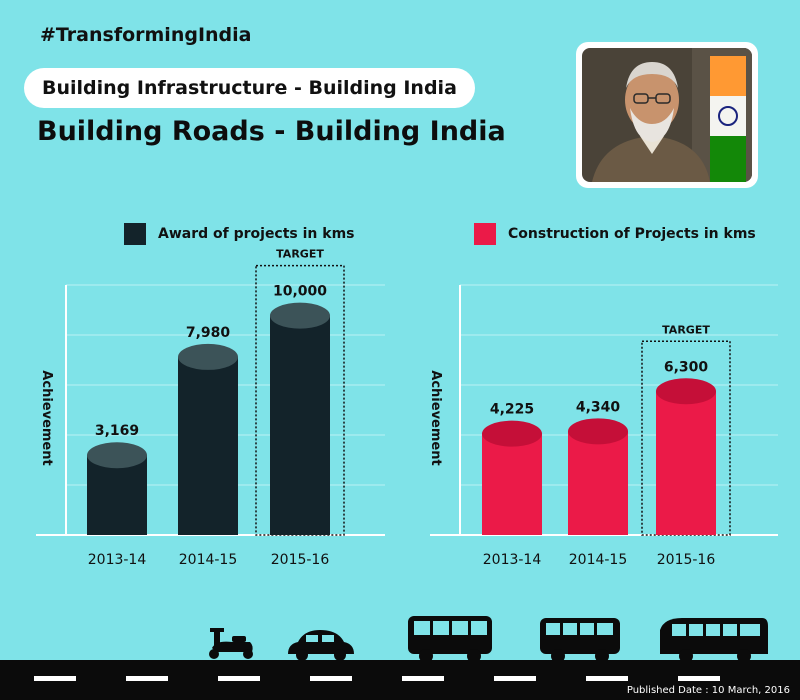  I want to click on portrait-photo, so click(667, 115).